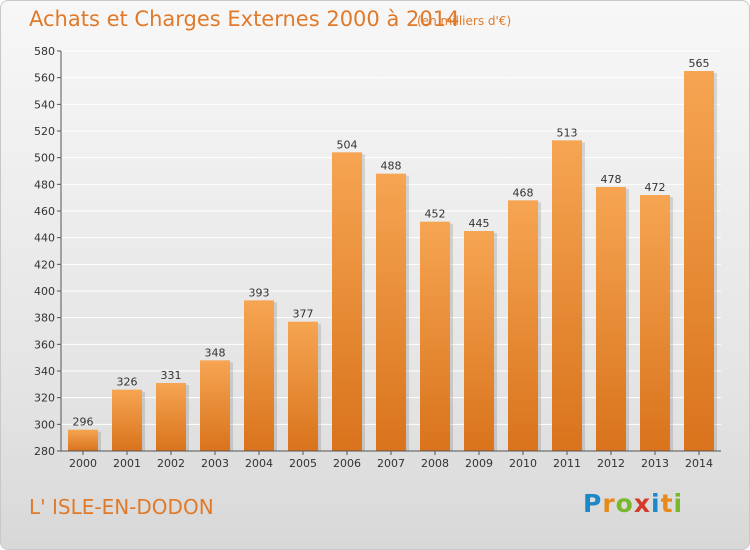  What do you see at coordinates (215, 352) in the screenshot?
I see `data-label: 348` at bounding box center [215, 352].